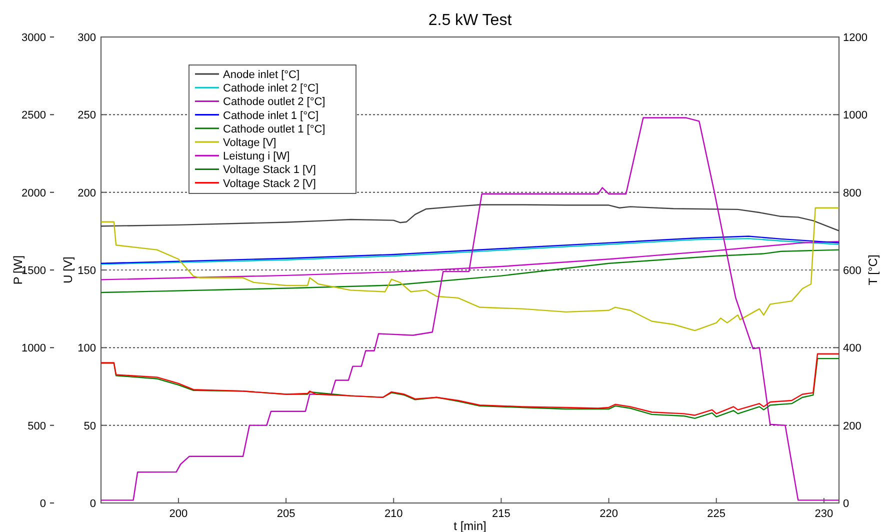  What do you see at coordinates (501, 514) in the screenshot?
I see `x-tick-label: 215` at bounding box center [501, 514].